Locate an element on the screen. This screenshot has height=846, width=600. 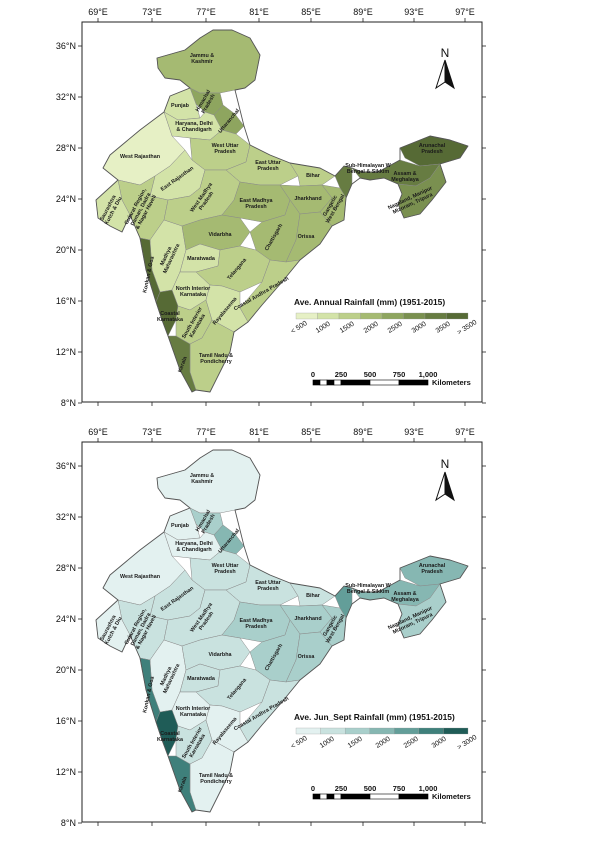
north-label: N is located at coordinates (445, 53).